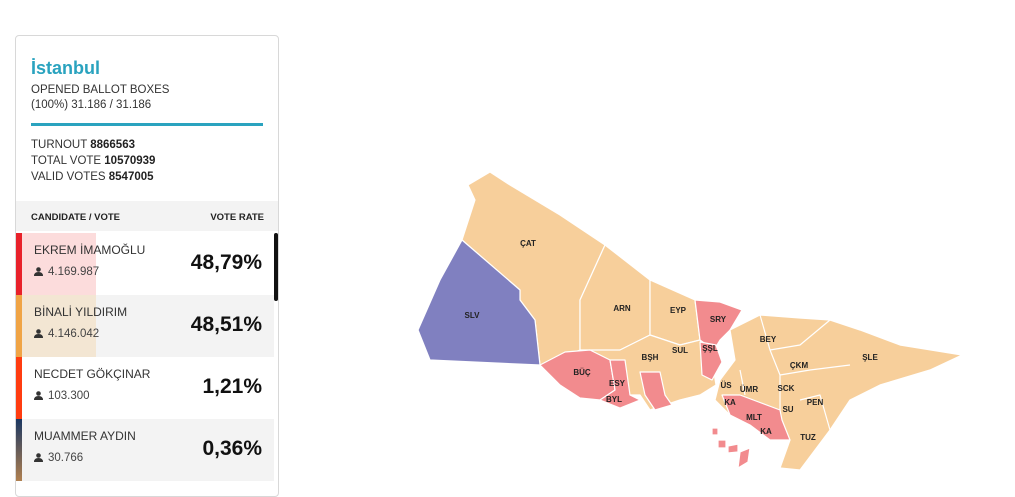  Describe the element at coordinates (528, 243) in the screenshot. I see `district-label: ÇAT` at that location.